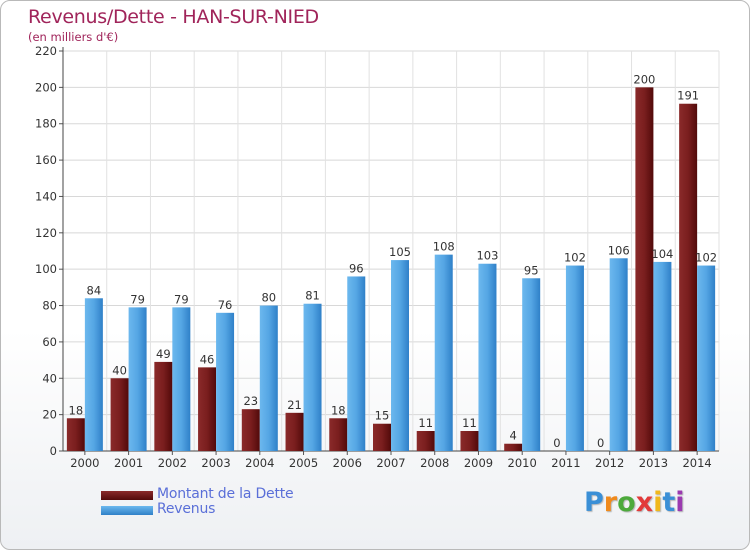 This screenshot has height=550, width=750. Describe the element at coordinates (594, 502) in the screenshot. I see `logo-letter: P` at that location.